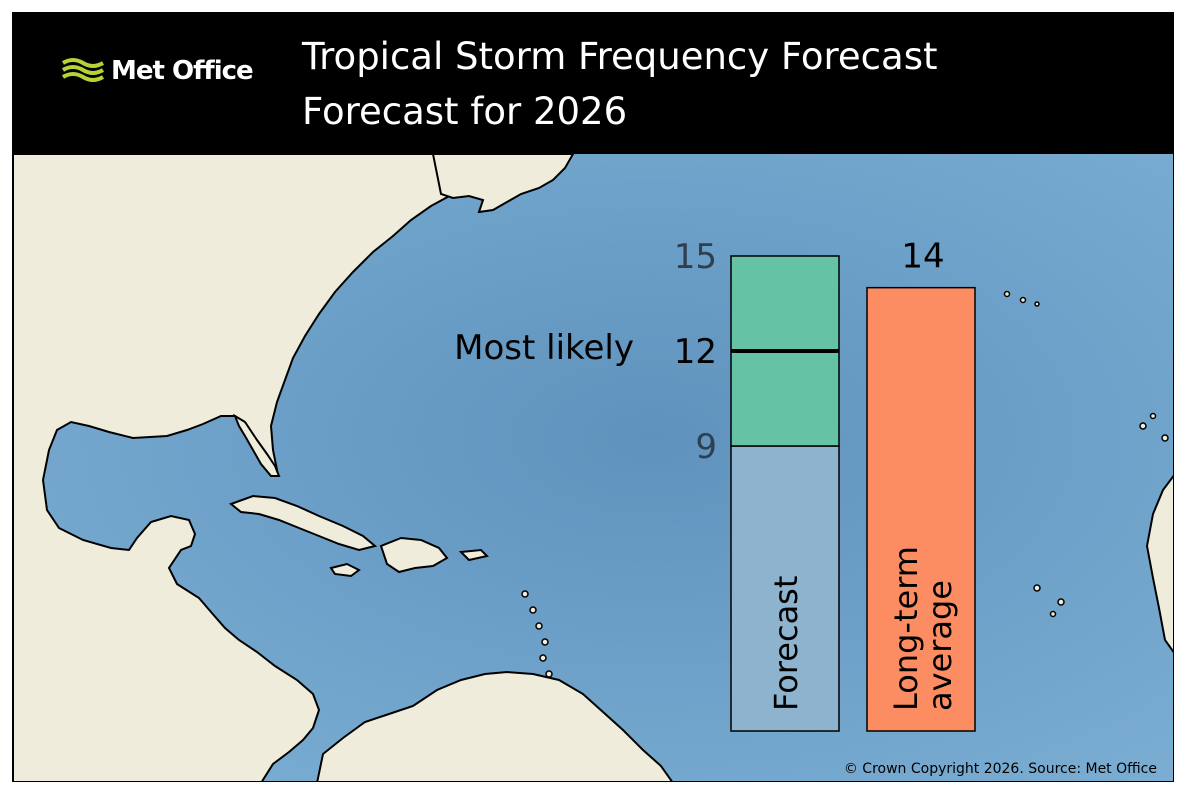  What do you see at coordinates (494, 725) in the screenshot?
I see `land-south-america` at bounding box center [494, 725].